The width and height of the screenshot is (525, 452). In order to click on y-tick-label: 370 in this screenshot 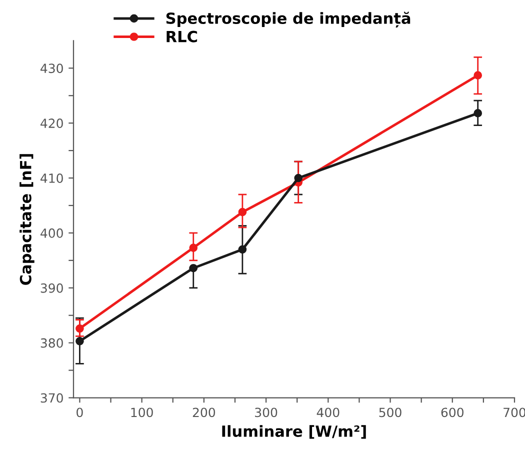, I will do `click(51, 398)`.